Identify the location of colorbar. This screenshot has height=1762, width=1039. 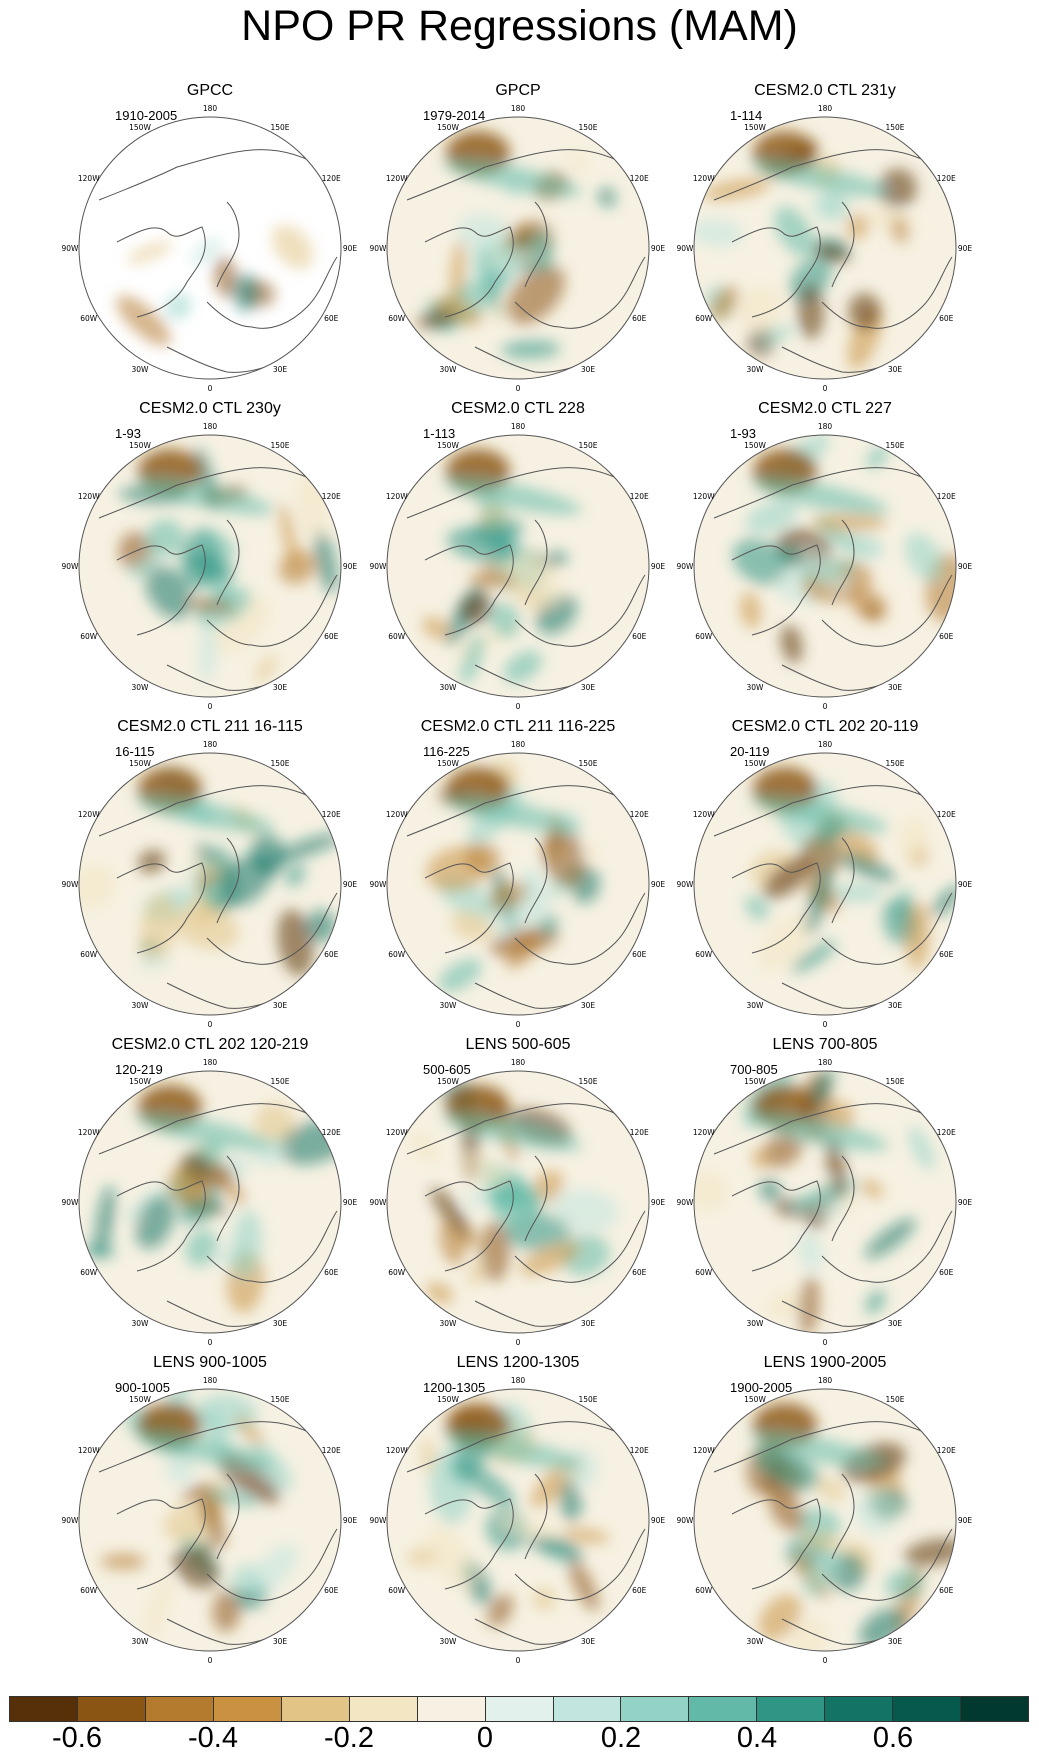
(519, 1709).